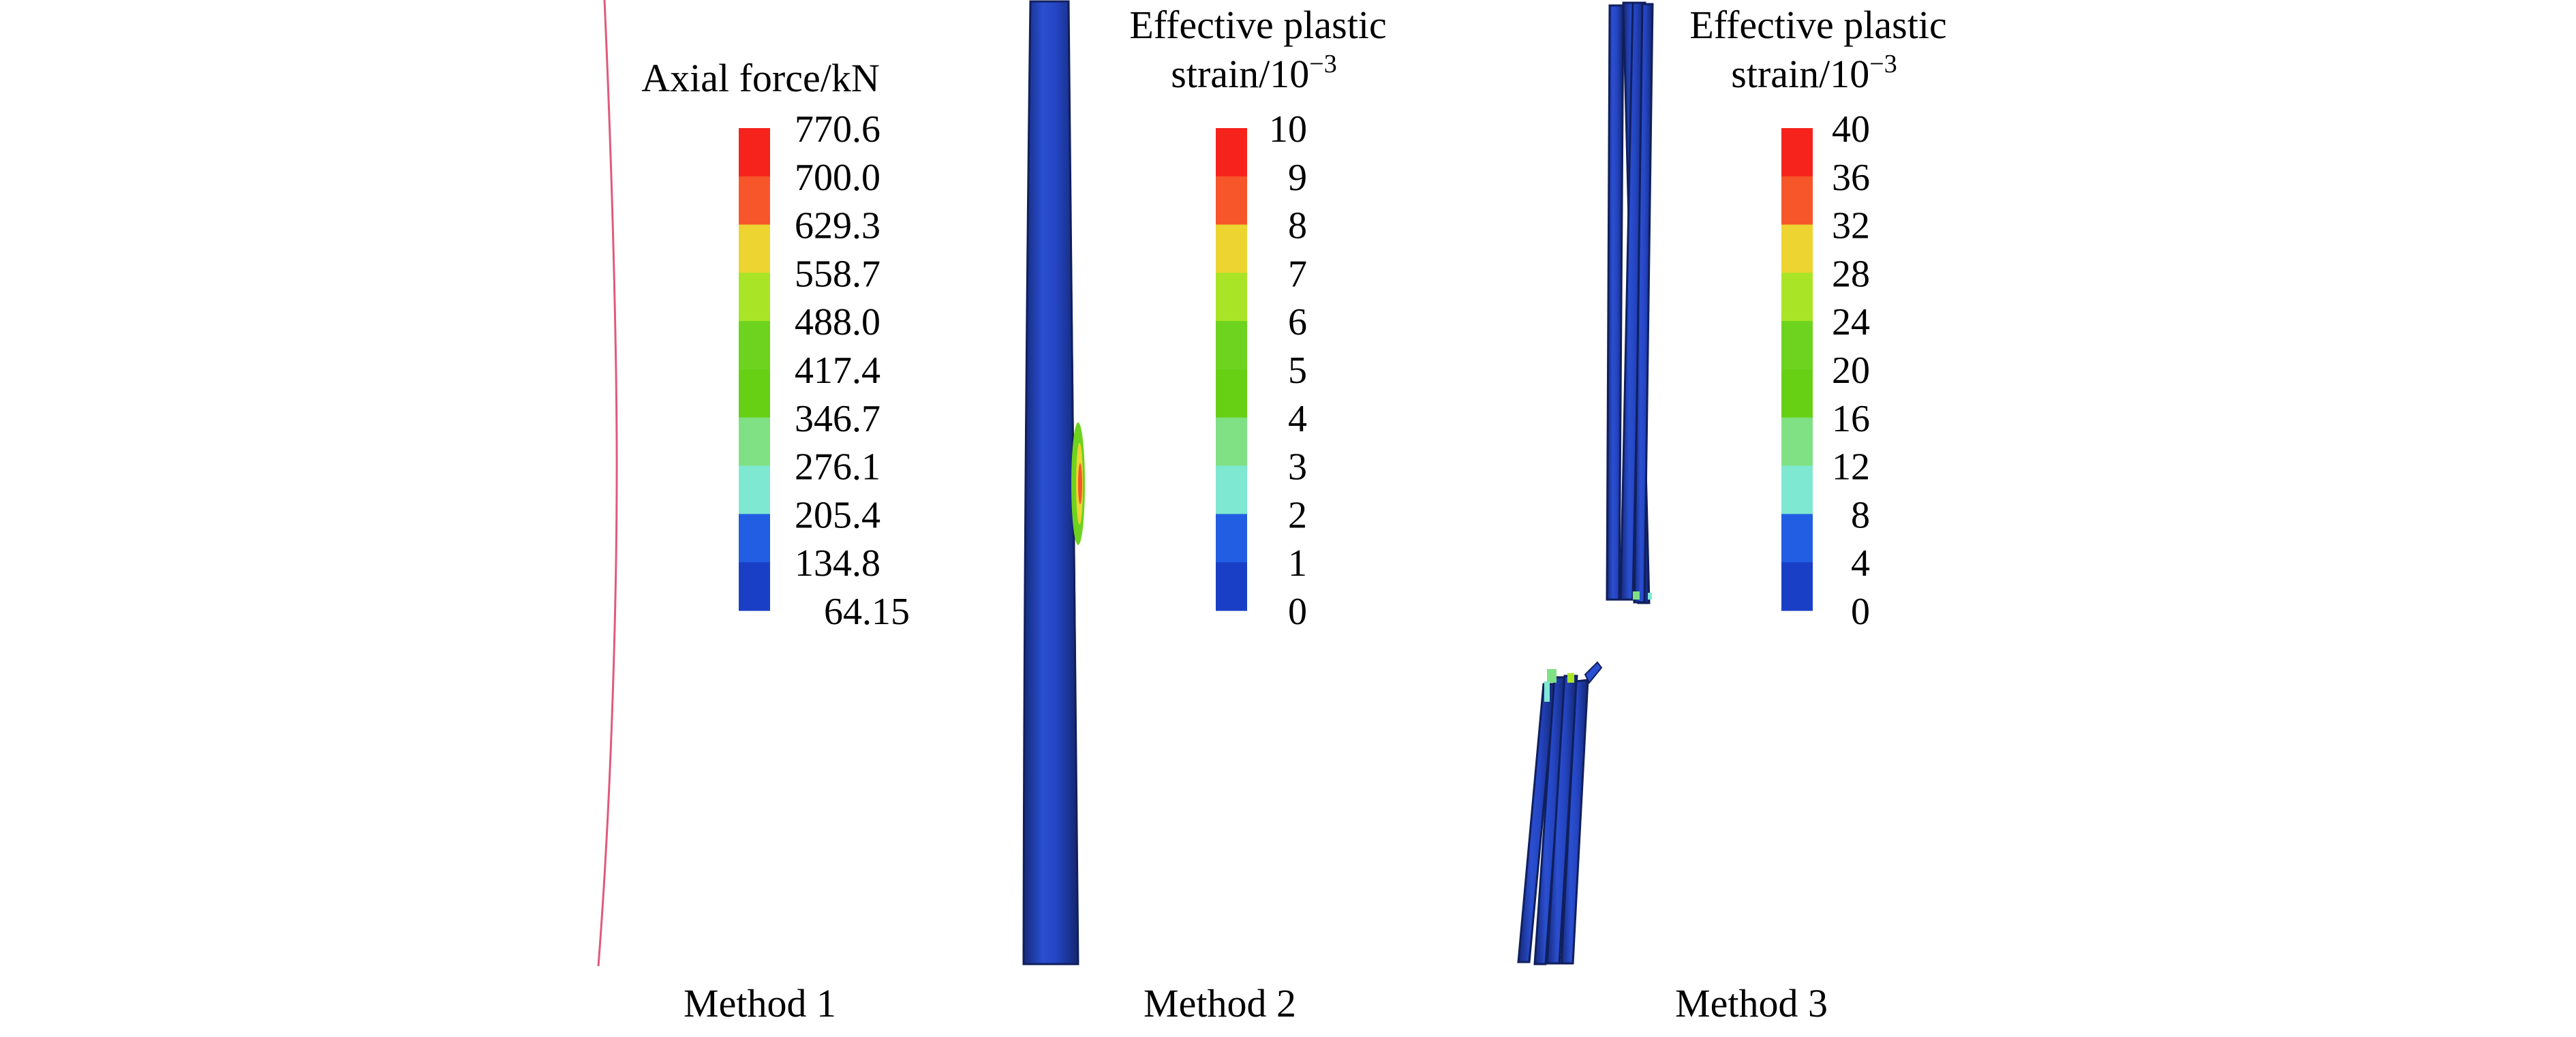  Describe the element at coordinates (1552, 676) in the screenshot. I see `method3-lower-strain-mark` at that location.